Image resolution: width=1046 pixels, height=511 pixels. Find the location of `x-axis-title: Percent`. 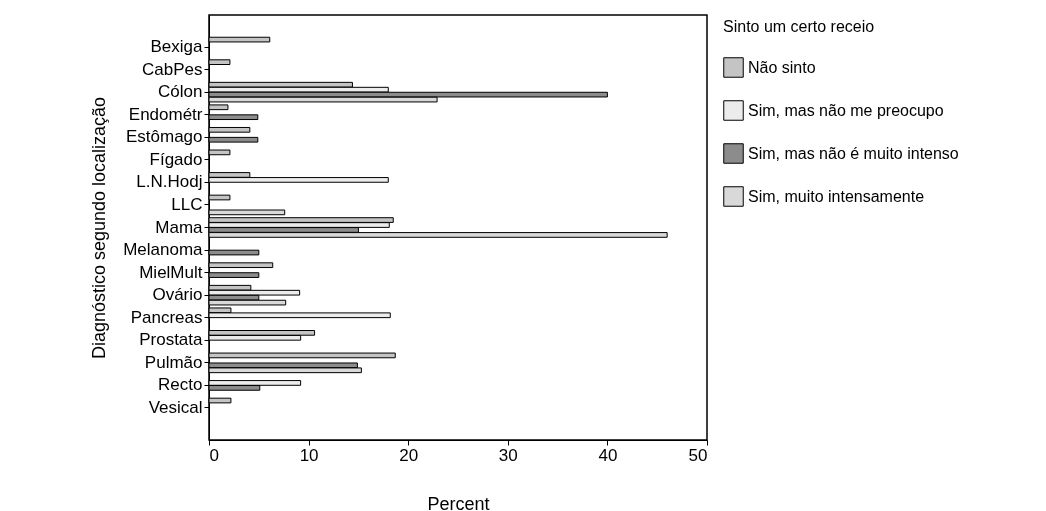

x-axis-title: Percent is located at coordinates (458, 502).